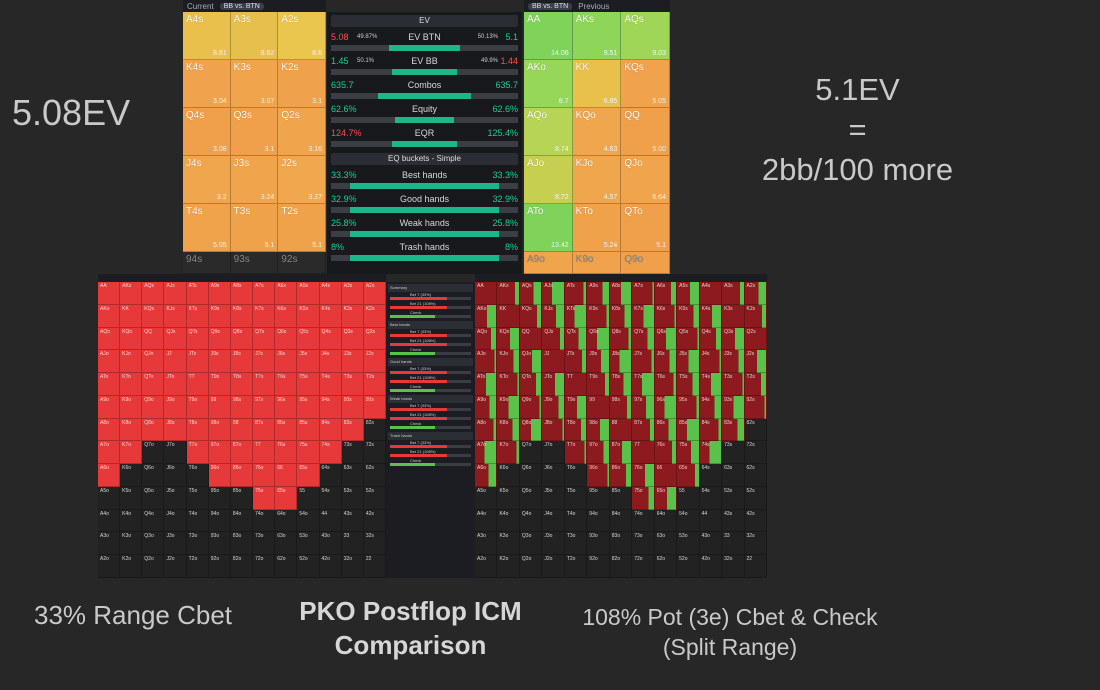  Describe the element at coordinates (531, 362) in the screenshot. I see `range-cell: QJo` at that location.